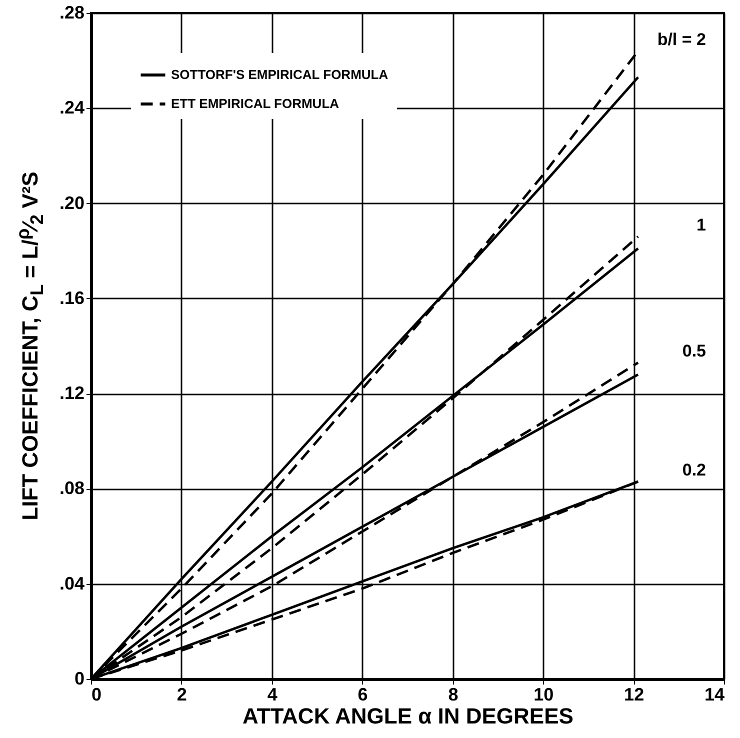  What do you see at coordinates (634, 694) in the screenshot?
I see `x-tick-label: 12` at bounding box center [634, 694].